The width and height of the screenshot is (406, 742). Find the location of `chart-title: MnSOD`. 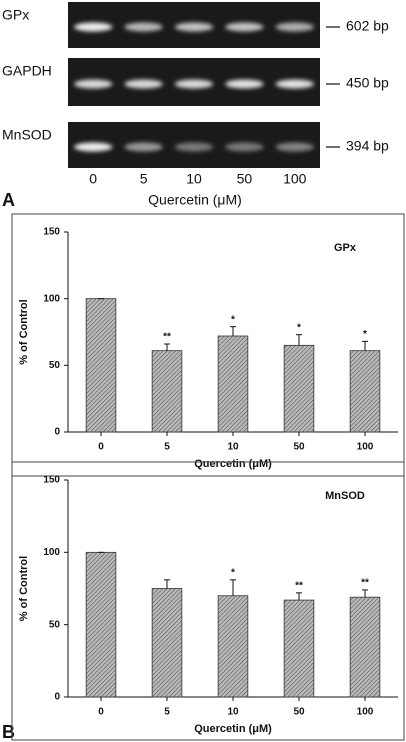

chart-title: MnSOD is located at coordinates (345, 496).